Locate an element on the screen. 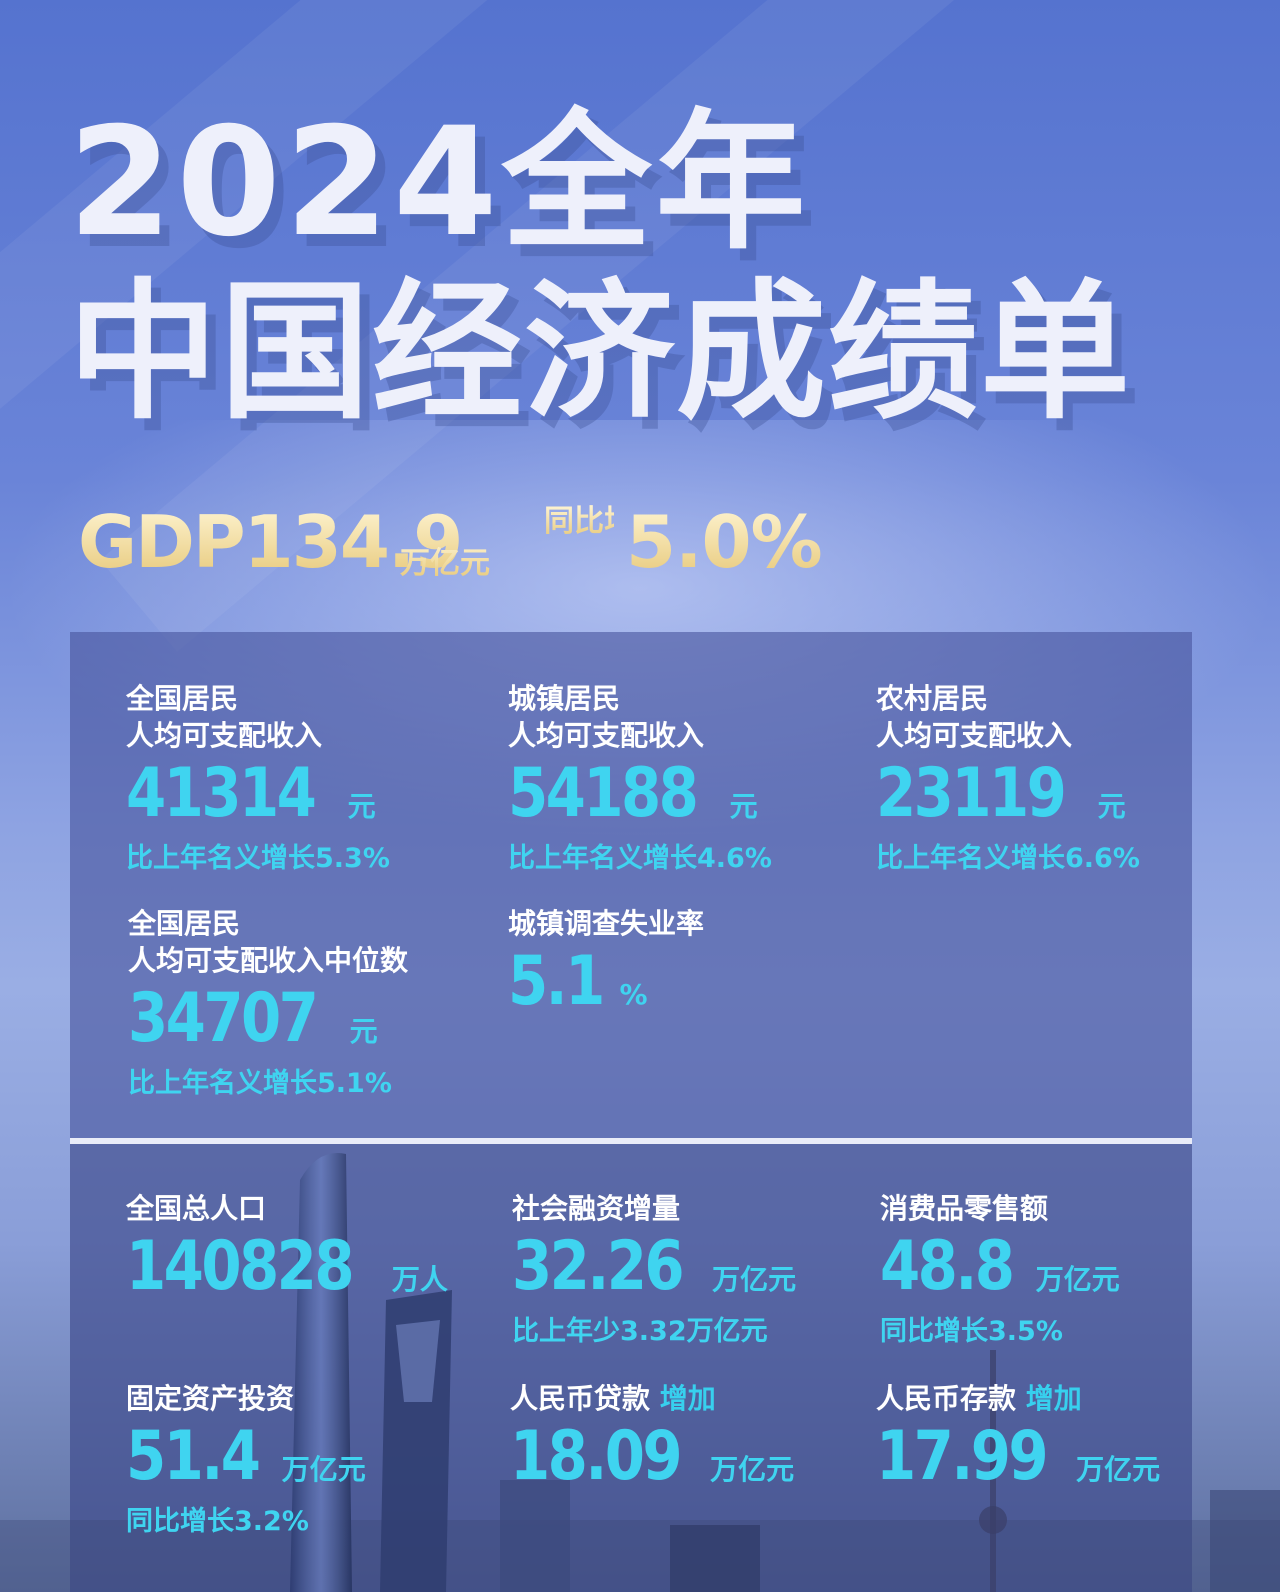 This screenshot has width=1280, height=1592. income-stat-card: 城镇居民 人均可支配收入 54188 元比上年名义增长4.6% is located at coordinates (640, 777).